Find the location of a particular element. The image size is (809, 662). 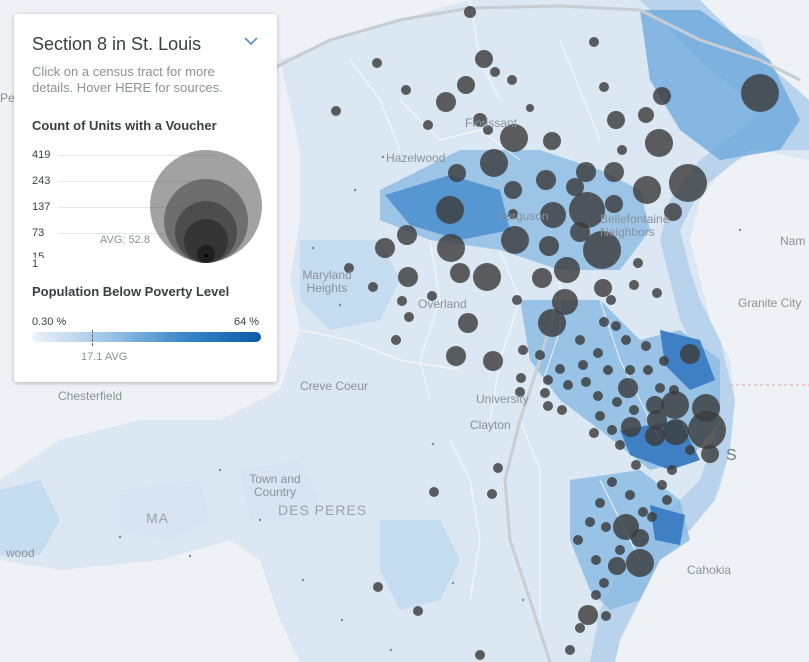

tract-light-sw is located at coordinates (420, 565).